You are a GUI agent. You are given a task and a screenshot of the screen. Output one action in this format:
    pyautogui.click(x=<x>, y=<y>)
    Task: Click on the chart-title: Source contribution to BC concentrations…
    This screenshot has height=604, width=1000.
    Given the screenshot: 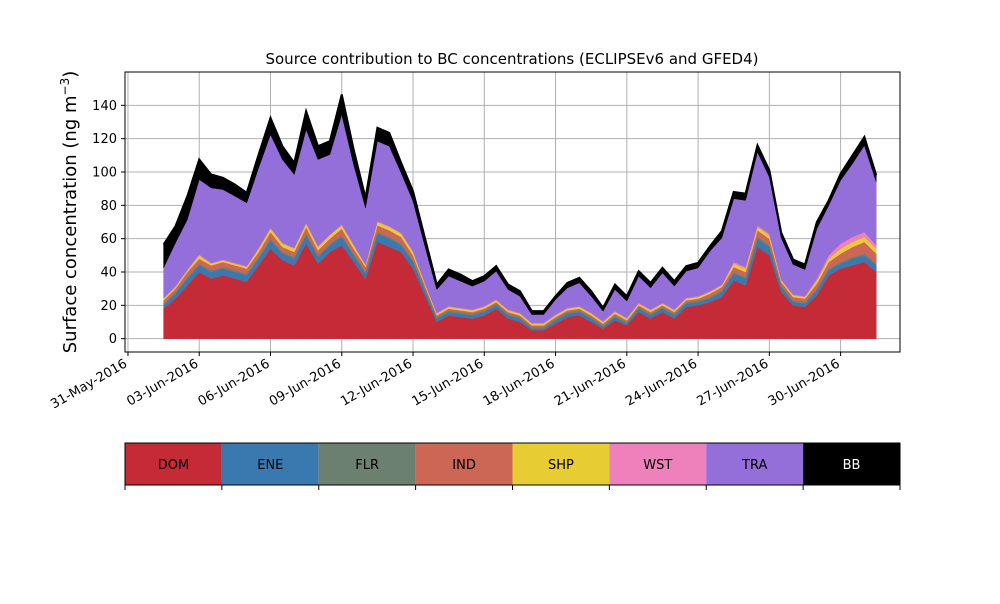 What is the action you would take?
    pyautogui.click(x=511, y=59)
    